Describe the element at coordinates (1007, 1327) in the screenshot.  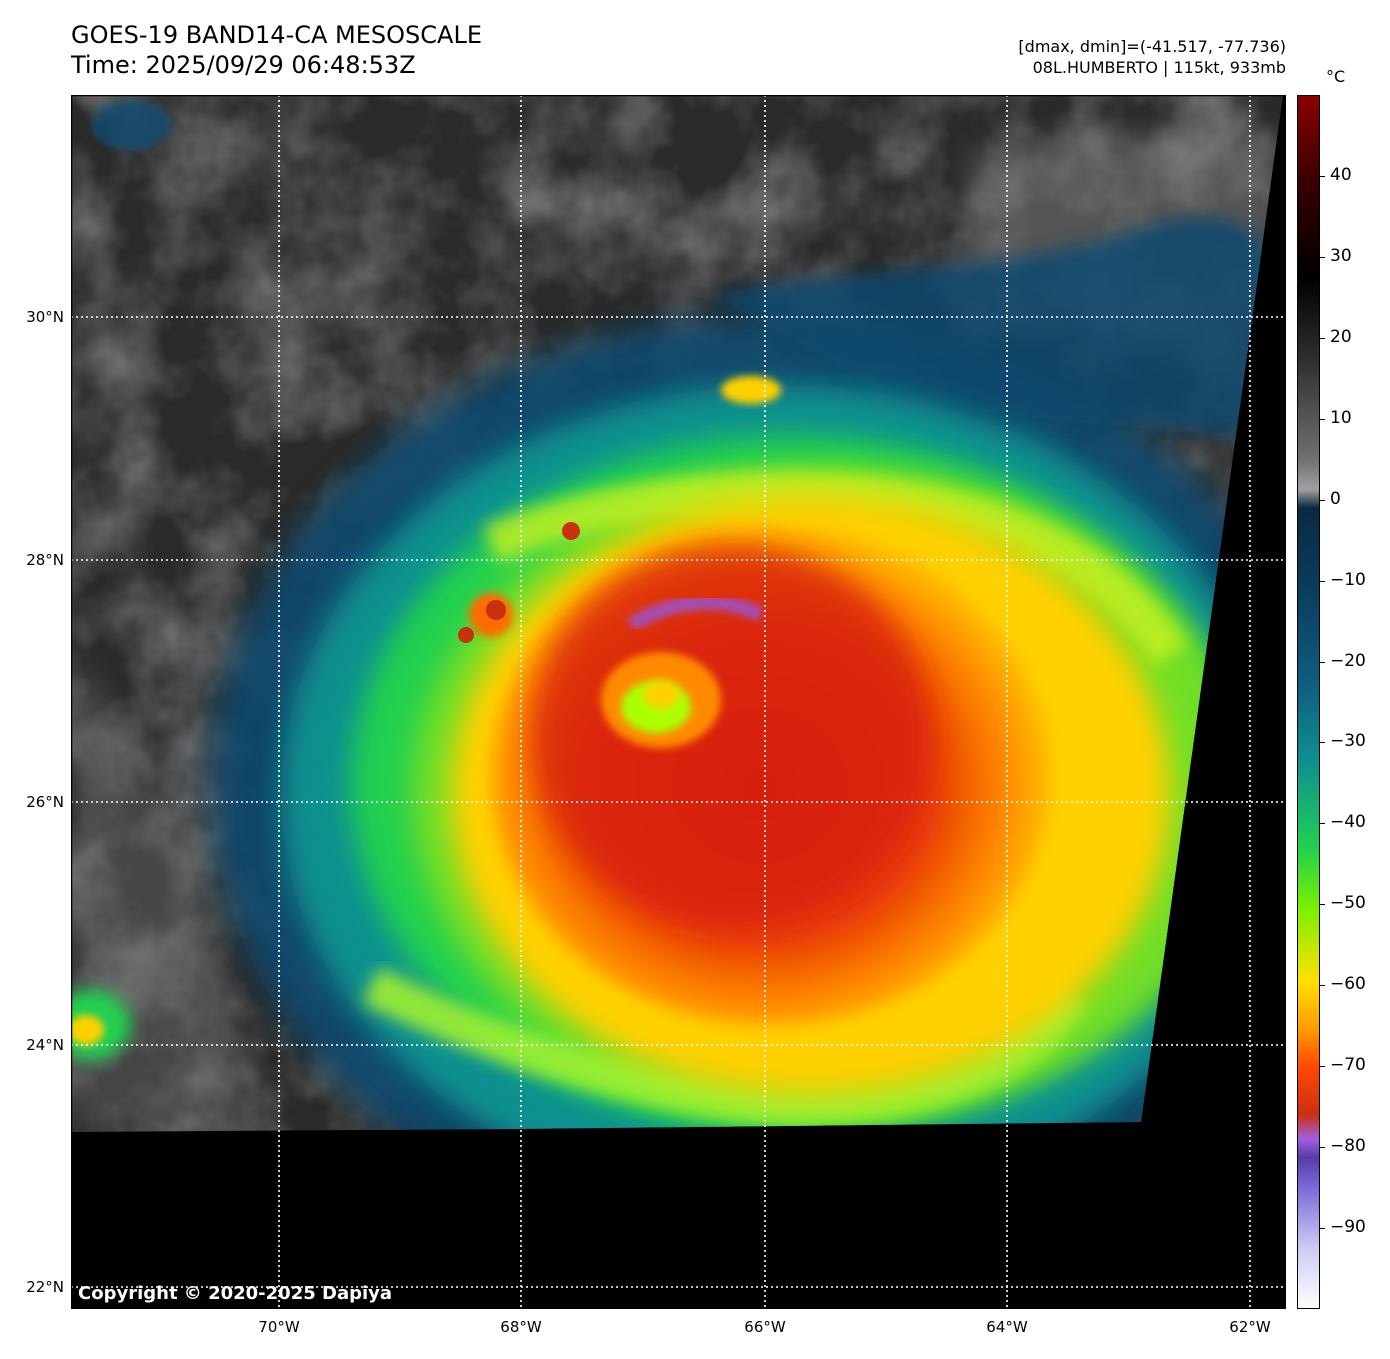
I see `lon-label-64w: 64°W` at that location.